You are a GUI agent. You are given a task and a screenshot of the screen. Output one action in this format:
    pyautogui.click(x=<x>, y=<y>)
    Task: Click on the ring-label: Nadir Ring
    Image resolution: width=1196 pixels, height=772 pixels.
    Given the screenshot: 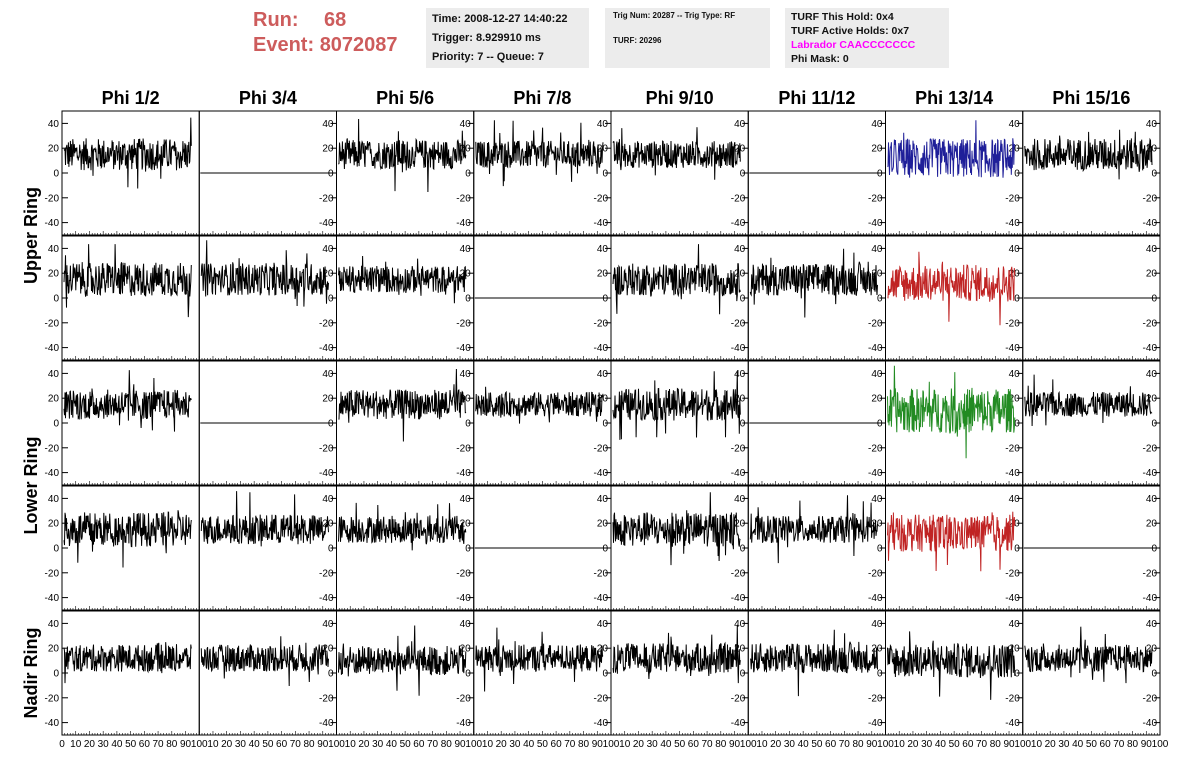 What is the action you would take?
    pyautogui.click(x=31, y=672)
    